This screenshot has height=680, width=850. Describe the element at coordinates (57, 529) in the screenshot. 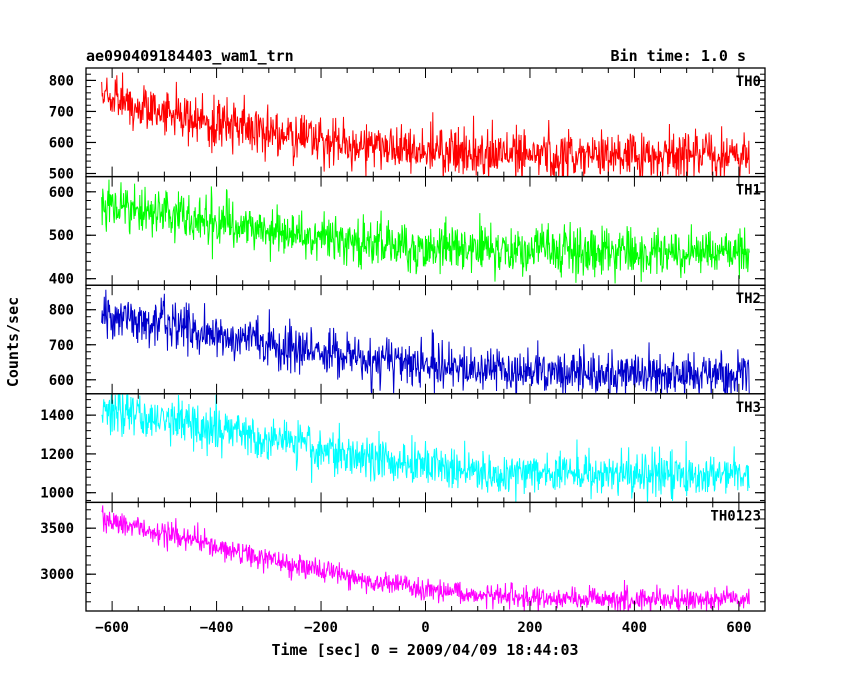

I see `y-tick-label: 3500` at that location.